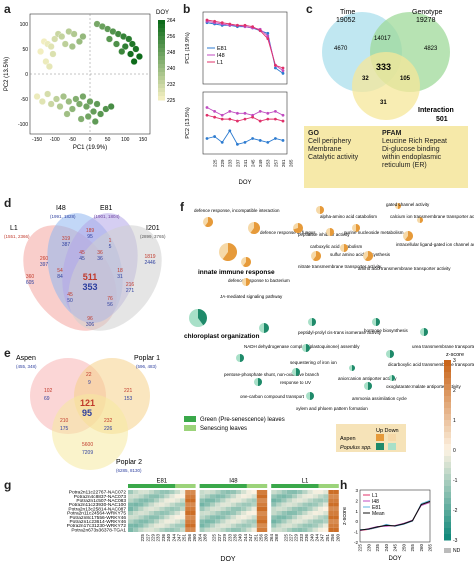 The width and height of the screenshot is (474, 568). Describe the element at coordinates (324, 234) in the screenshot. I see `go-term-label: peptidase inhibitor activity` at that location.